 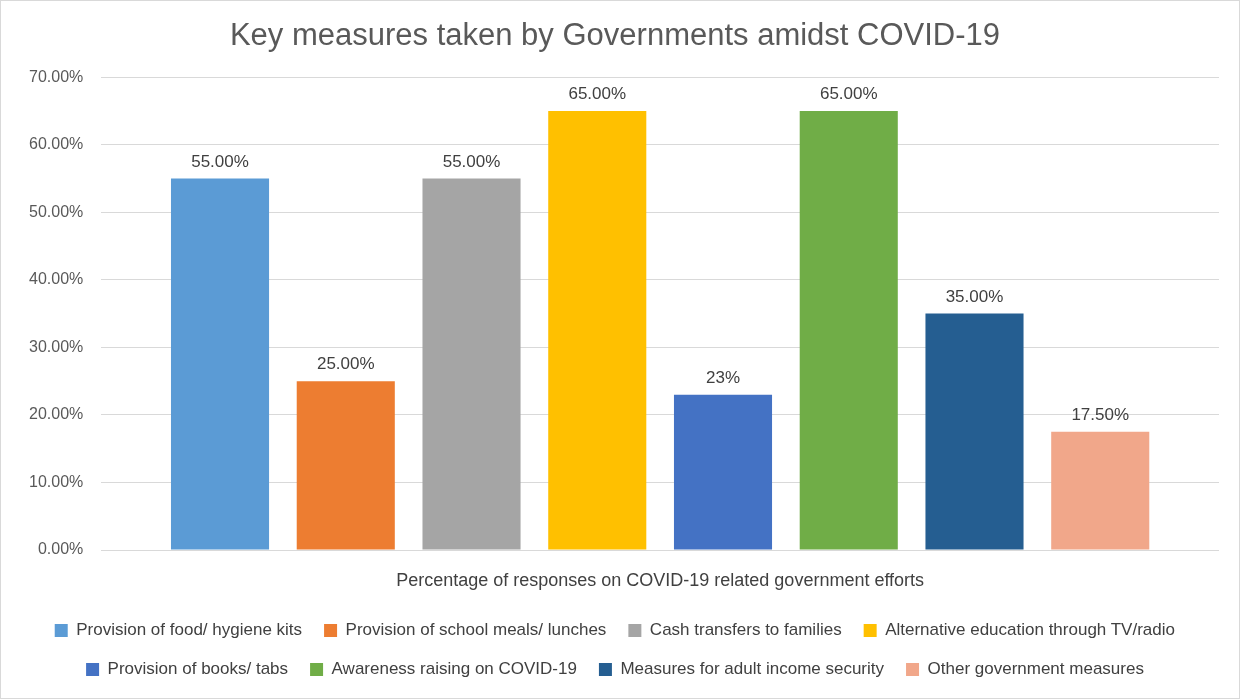 What do you see at coordinates (56, 481) in the screenshot?
I see `y-tick-label: 10.00%` at bounding box center [56, 481].